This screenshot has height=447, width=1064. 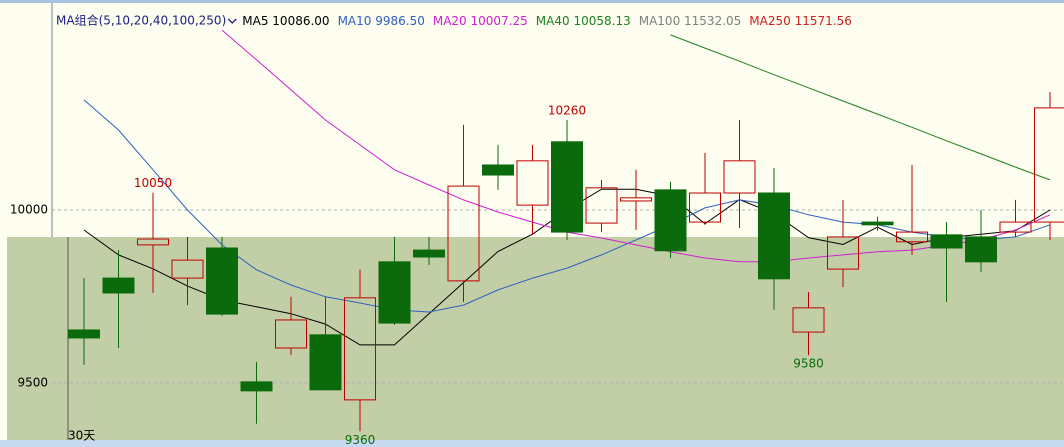 What do you see at coordinates (400, 21) in the screenshot?
I see `legend-value: 9986.50` at bounding box center [400, 21].